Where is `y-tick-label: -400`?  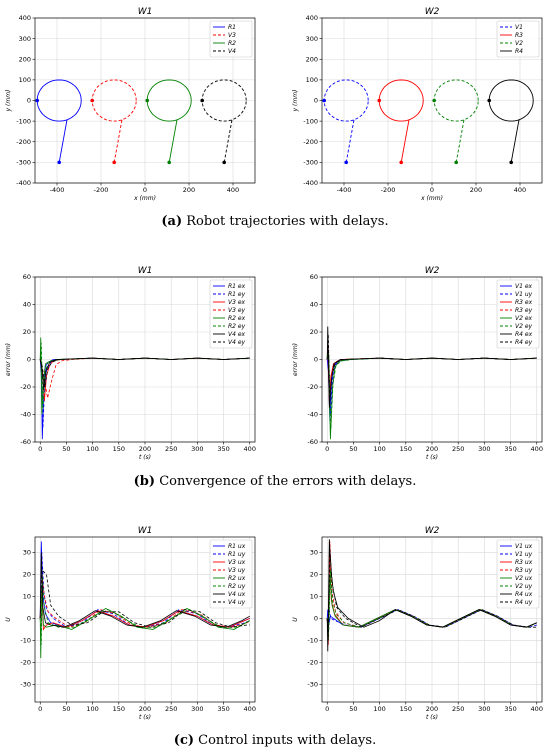
y-tick-label: -400 is located at coordinates (310, 183).